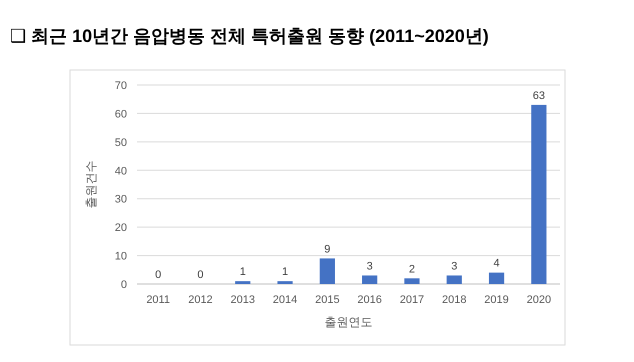 The height and width of the screenshot is (362, 634). I want to click on x-tick-label: 2011, so click(158, 300).